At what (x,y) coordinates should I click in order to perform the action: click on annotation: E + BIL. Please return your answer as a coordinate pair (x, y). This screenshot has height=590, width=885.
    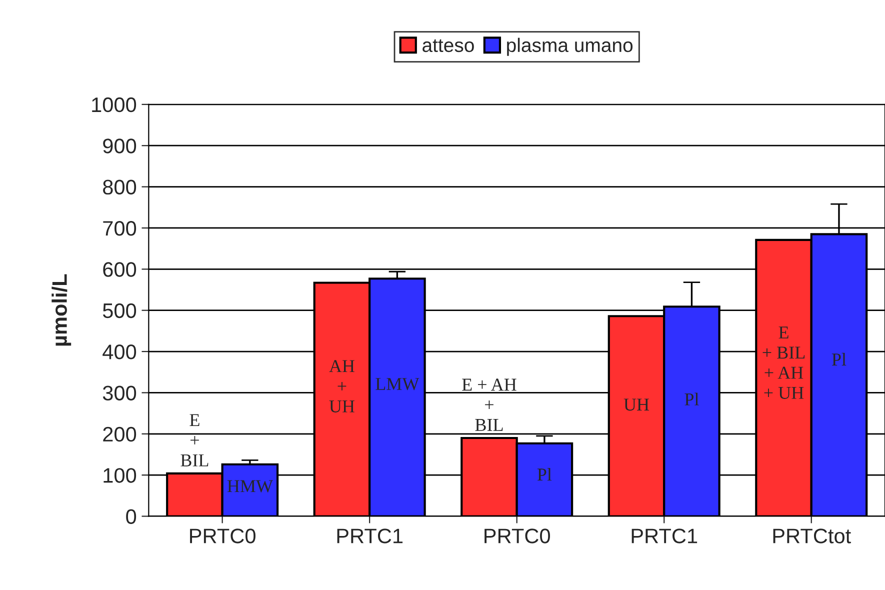
    Looking at the image, I should click on (194, 440).